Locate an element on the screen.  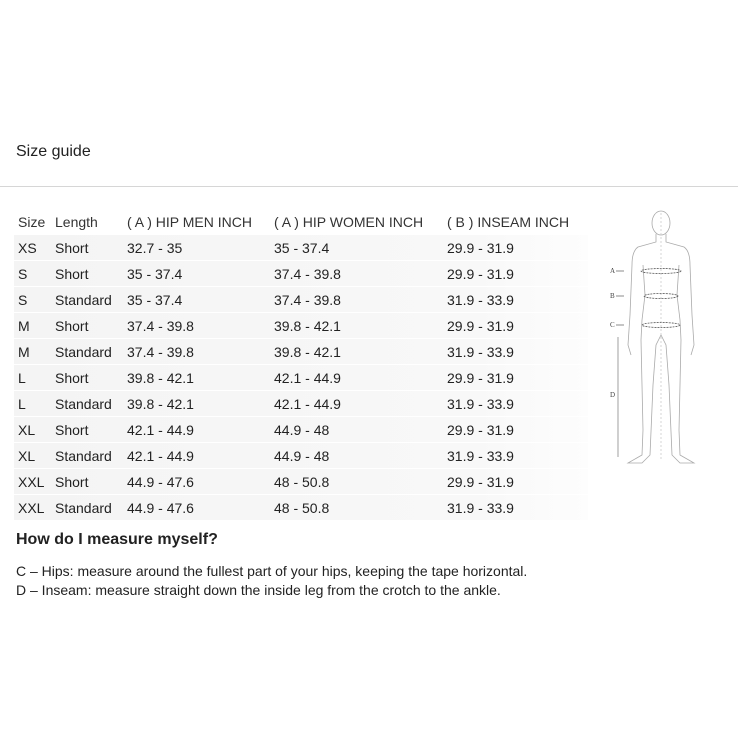
label-a: A is located at coordinates (612, 271).